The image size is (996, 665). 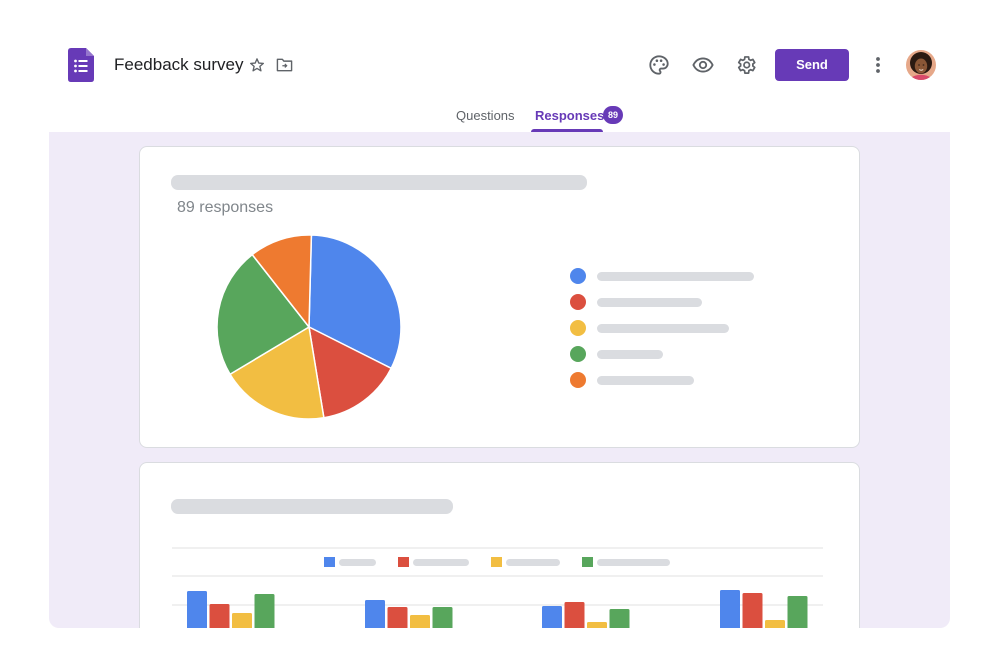 I want to click on avatar-image, so click(x=921, y=65).